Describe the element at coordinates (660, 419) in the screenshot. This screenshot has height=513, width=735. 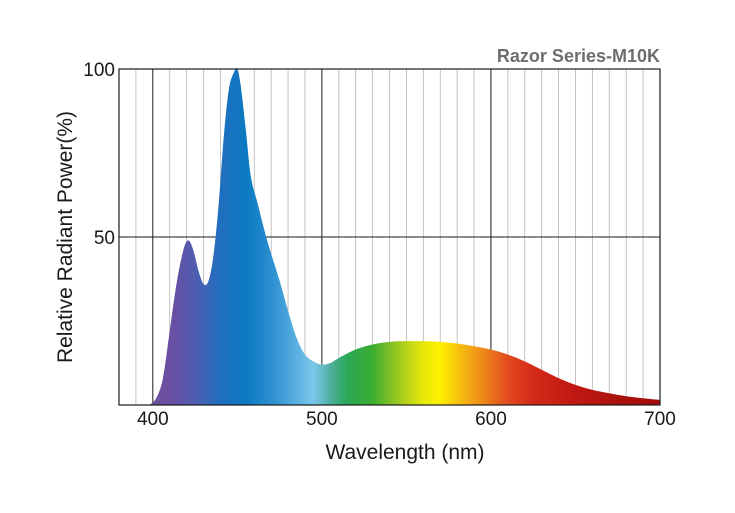
I see `x-tick-label: 700` at that location.